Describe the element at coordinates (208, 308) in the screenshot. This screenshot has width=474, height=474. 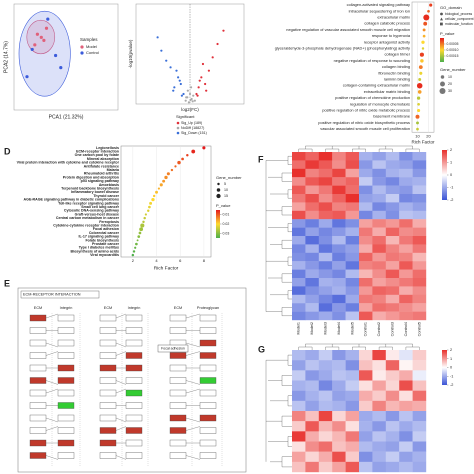
I see `column-header: Proteoglycan` at that location.